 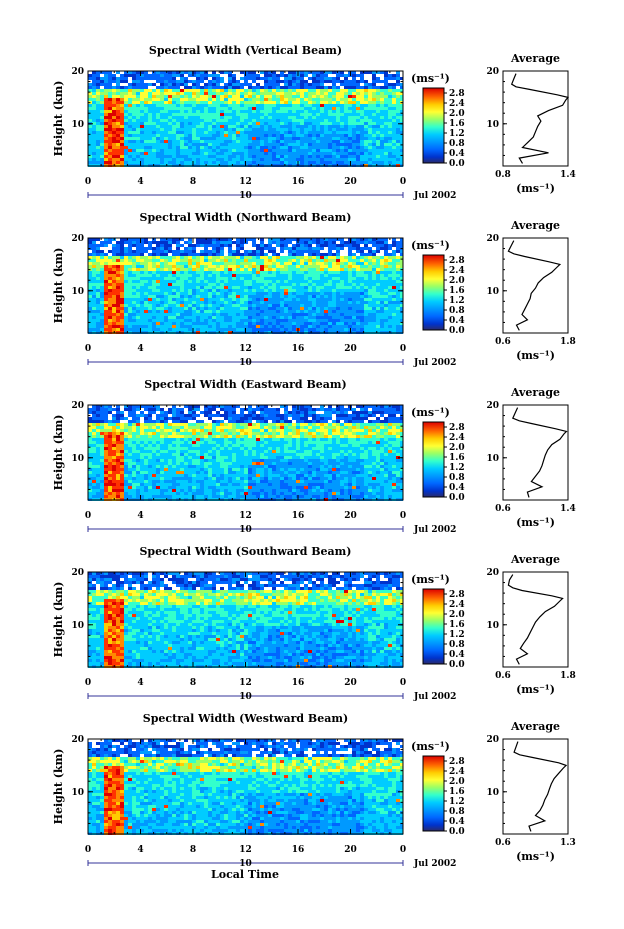 What do you see at coordinates (568, 843) in the screenshot?
I see `avg-x-tick-label: 1.3` at bounding box center [568, 843].